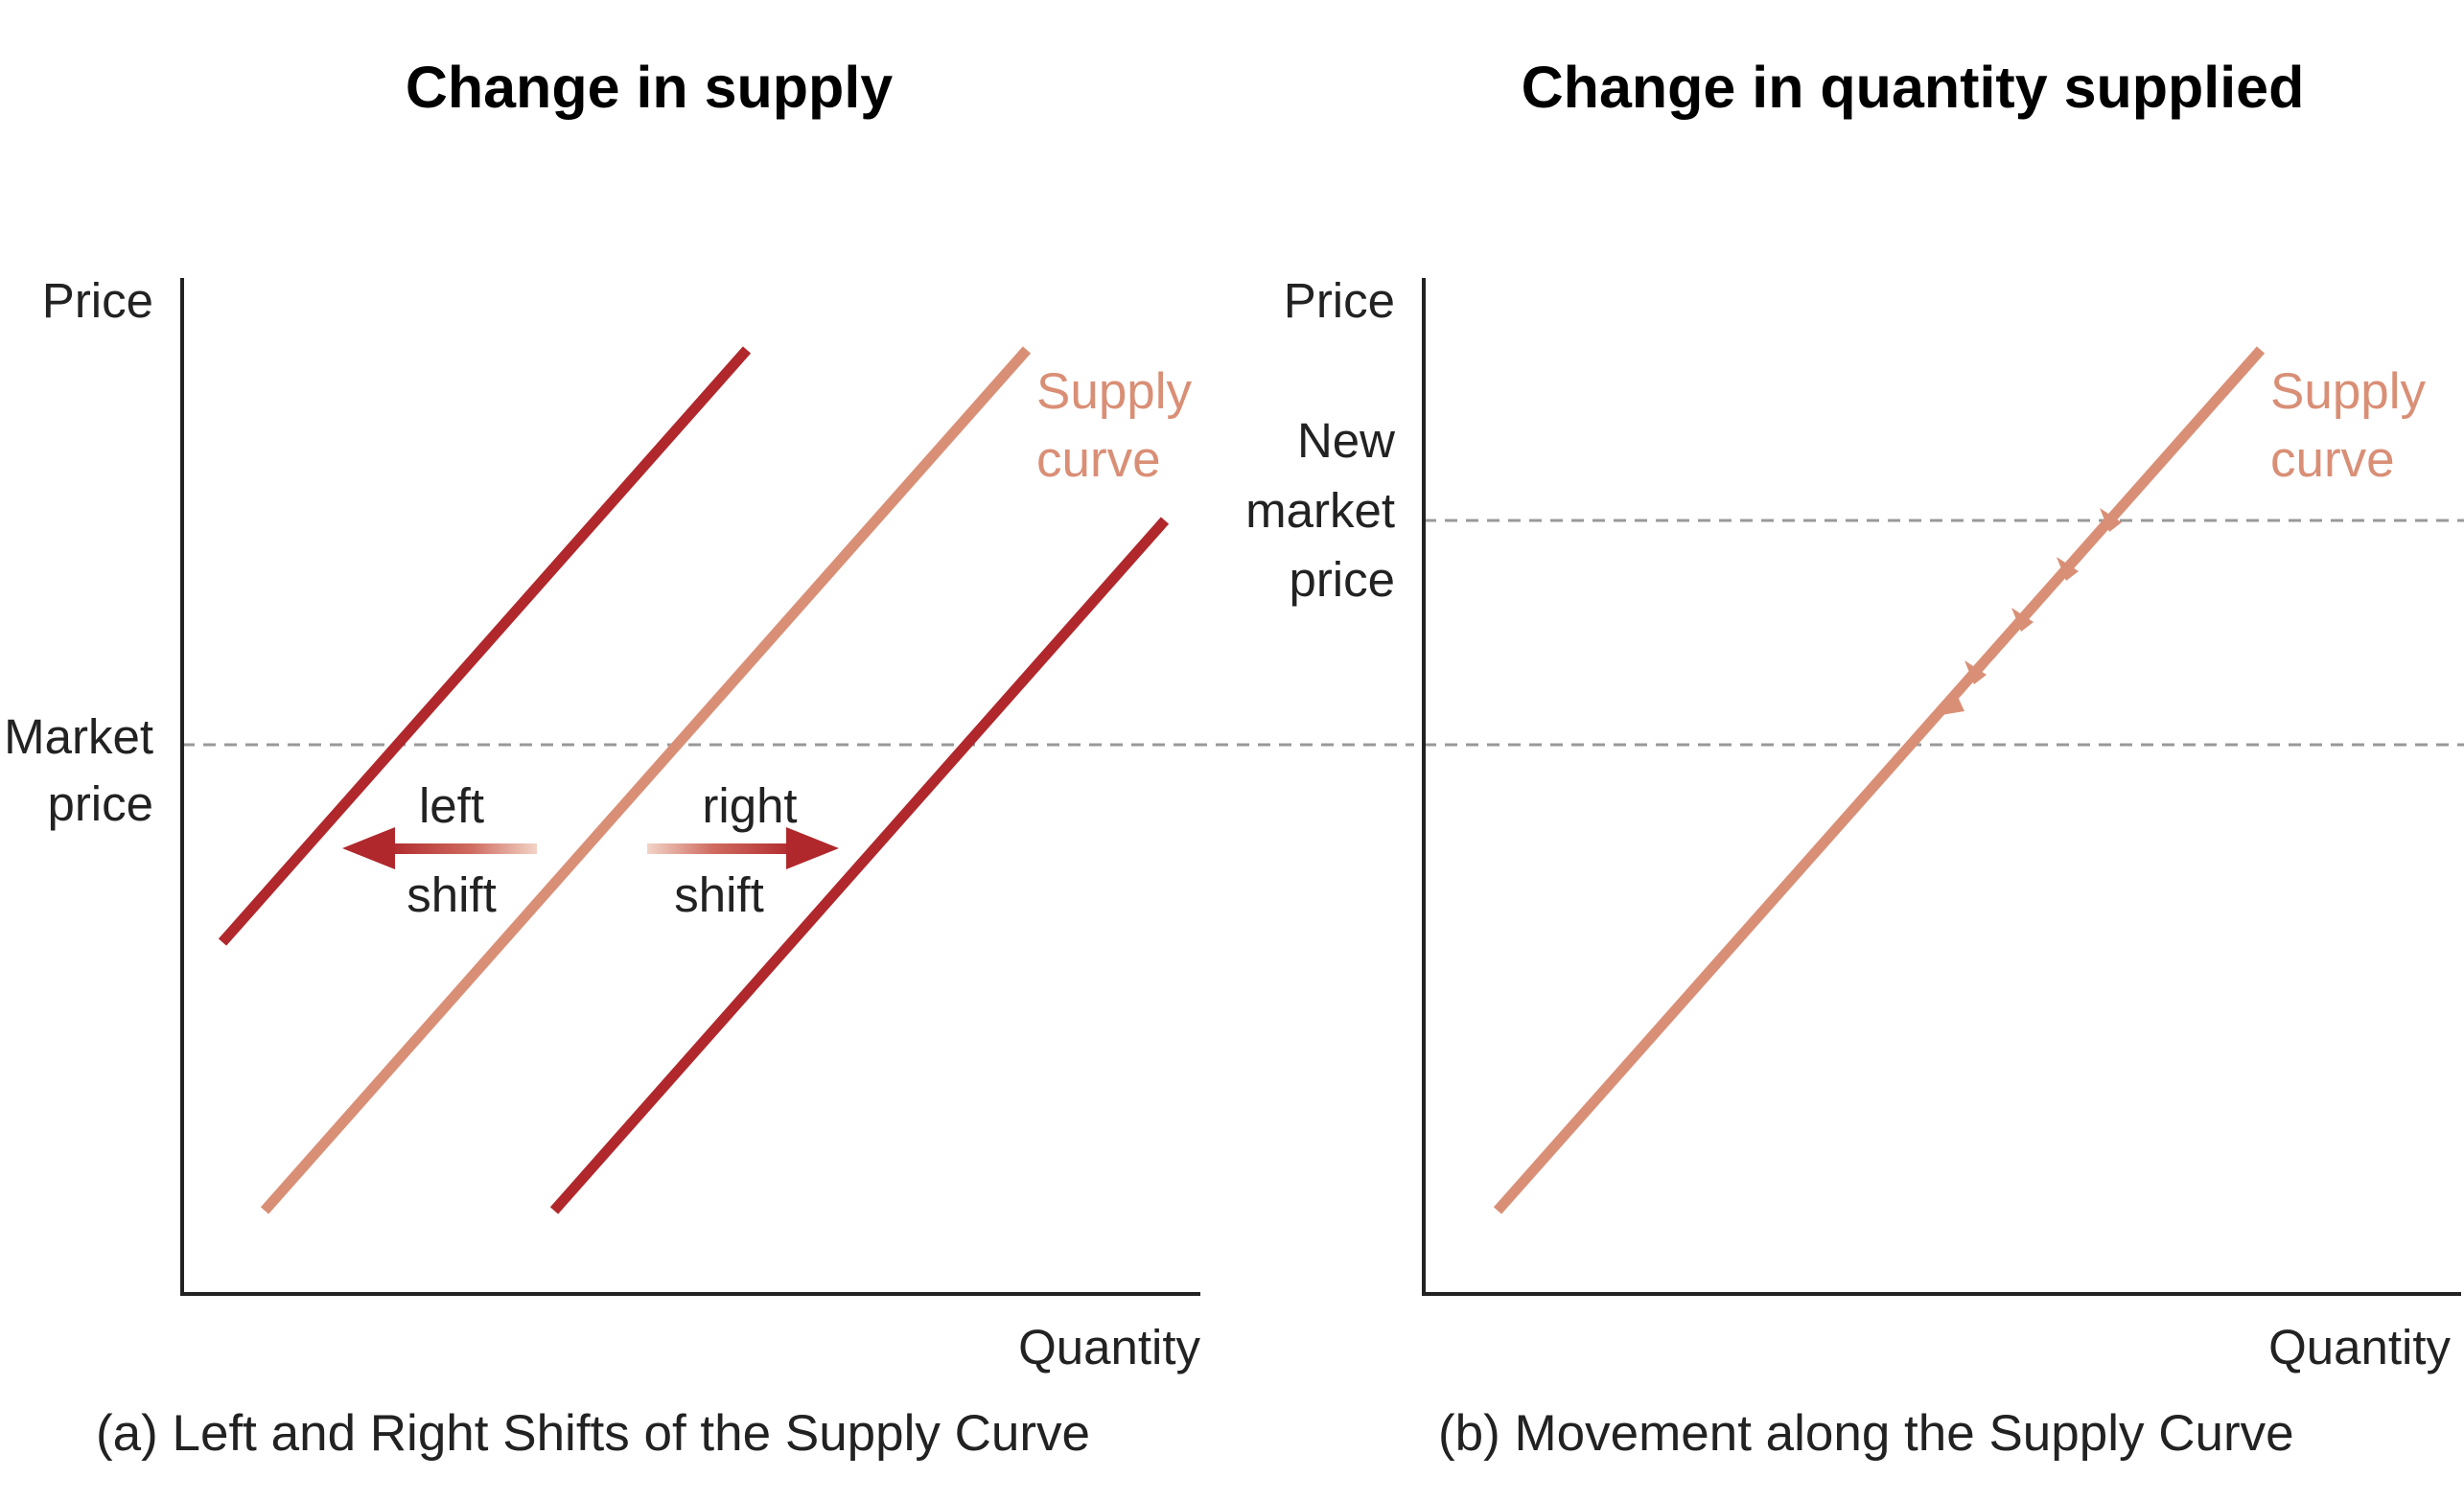 The height and width of the screenshot is (1501, 2464). What do you see at coordinates (1320, 510) in the screenshot?
I see `new-market-price-label-line2: market` at bounding box center [1320, 510].